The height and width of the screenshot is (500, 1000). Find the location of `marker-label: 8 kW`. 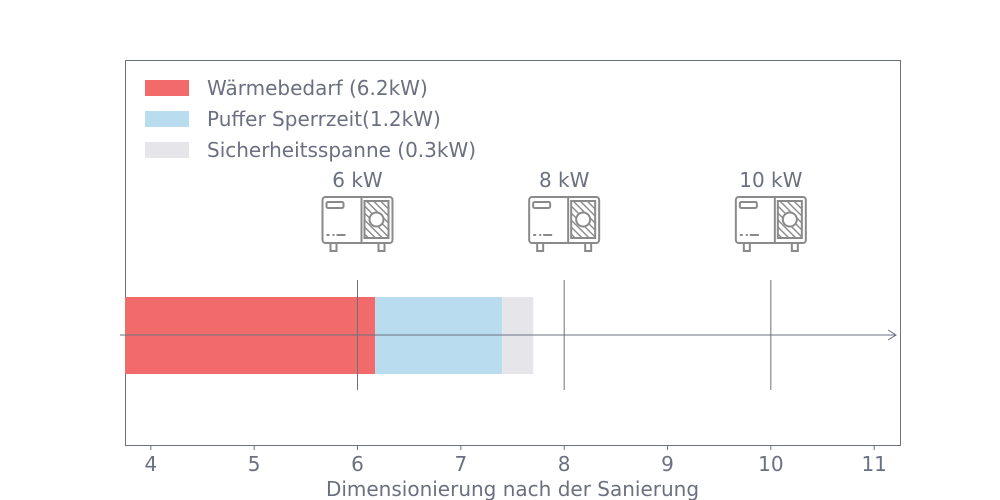

marker-label: 8 kW is located at coordinates (564, 180).